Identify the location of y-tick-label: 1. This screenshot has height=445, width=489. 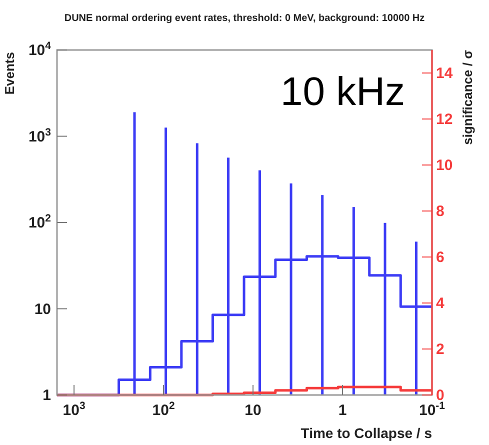
(46, 395).